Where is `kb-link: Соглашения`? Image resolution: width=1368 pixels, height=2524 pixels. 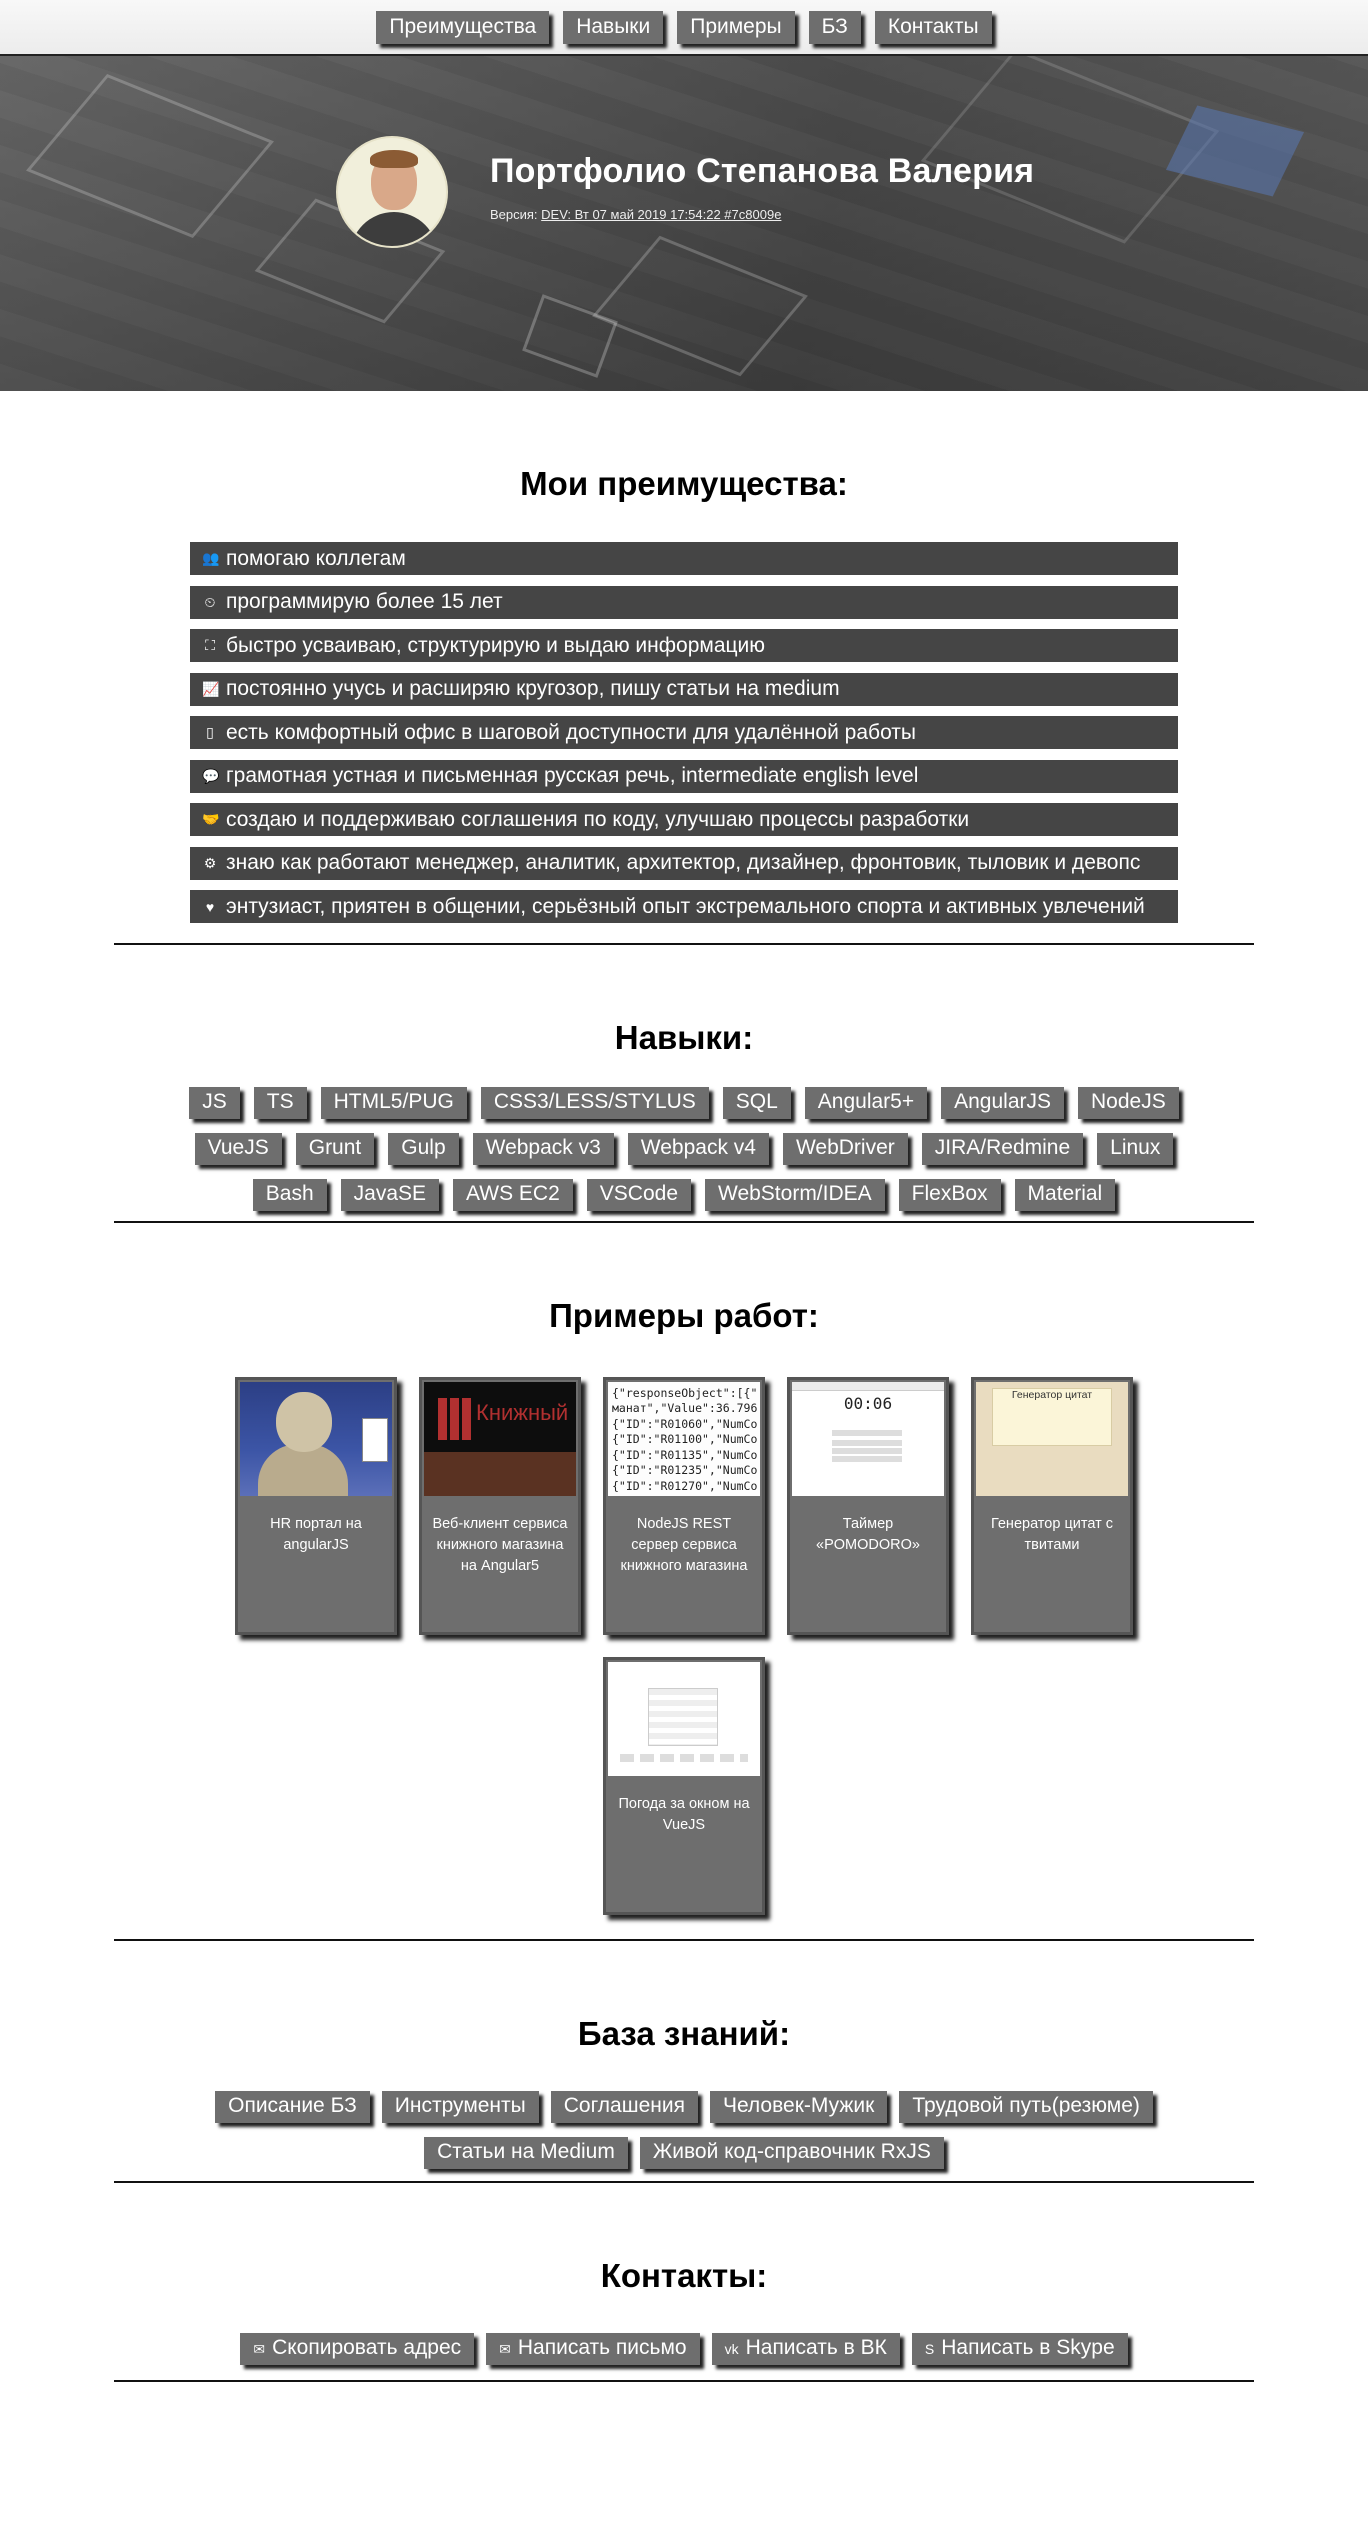
kb-link: Соглашения is located at coordinates (624, 2106).